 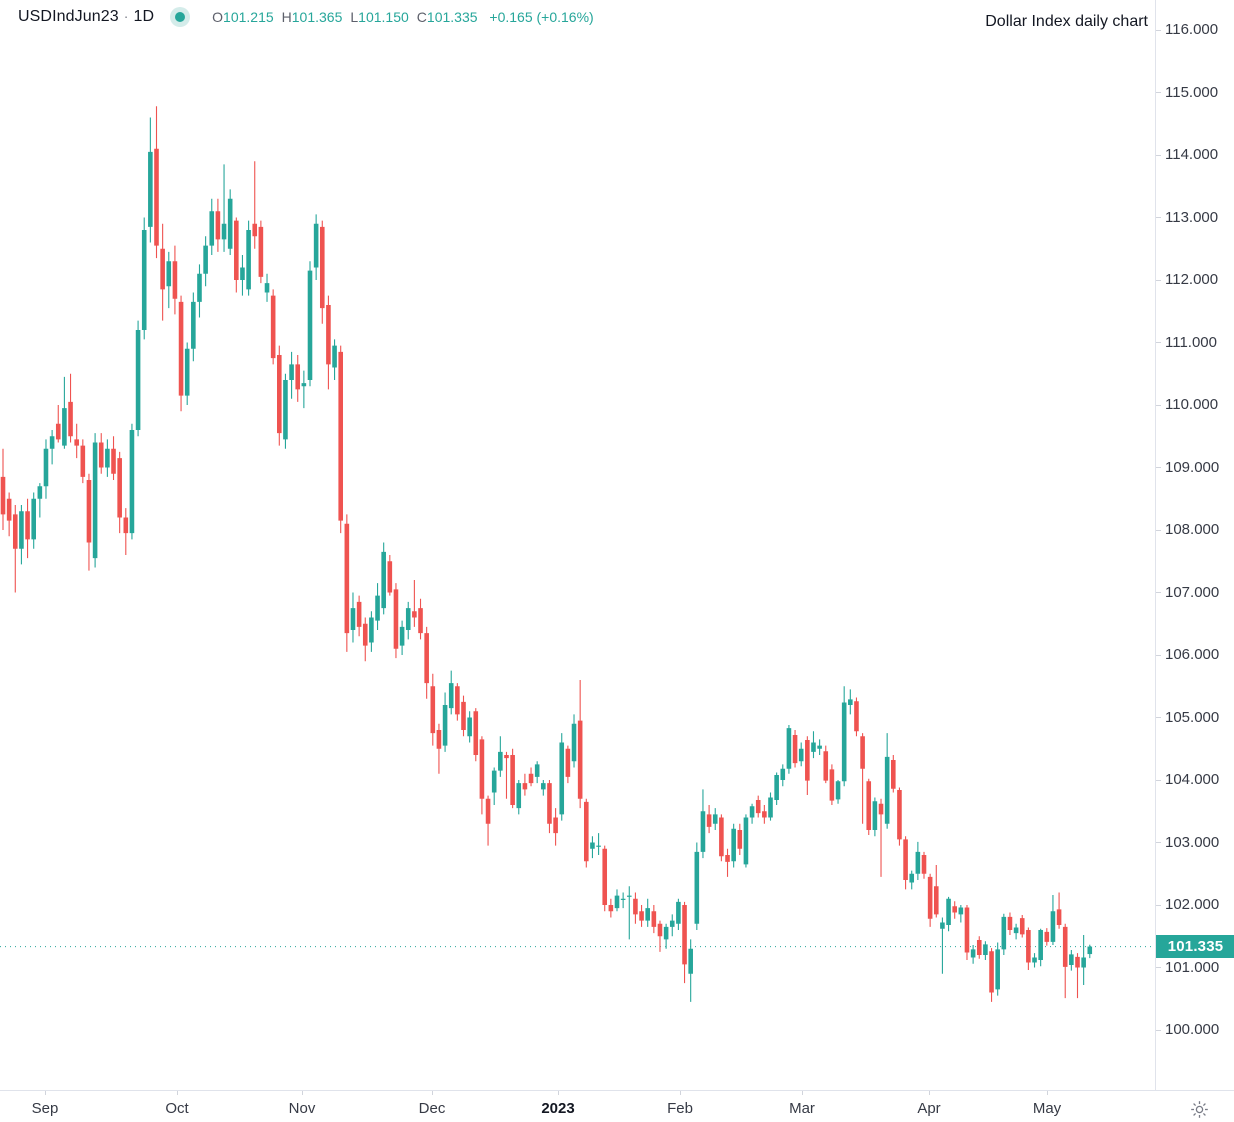 What do you see at coordinates (617, 1106) in the screenshot?
I see `time-axis: Sep Oct Nov Dec 2023 Feb Mar Apr May` at bounding box center [617, 1106].